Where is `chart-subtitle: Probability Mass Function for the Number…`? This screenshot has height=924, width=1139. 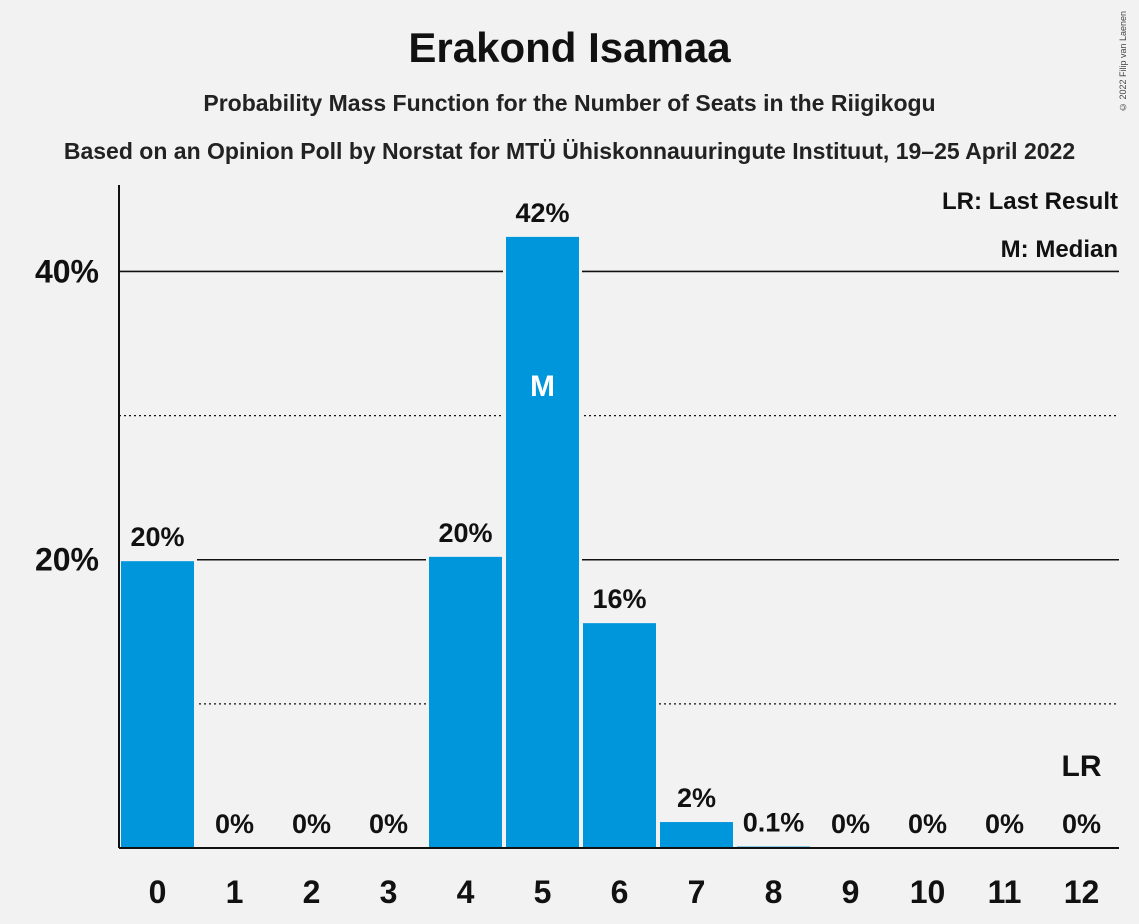 chart-subtitle: Probability Mass Function for the Number… is located at coordinates (569, 103).